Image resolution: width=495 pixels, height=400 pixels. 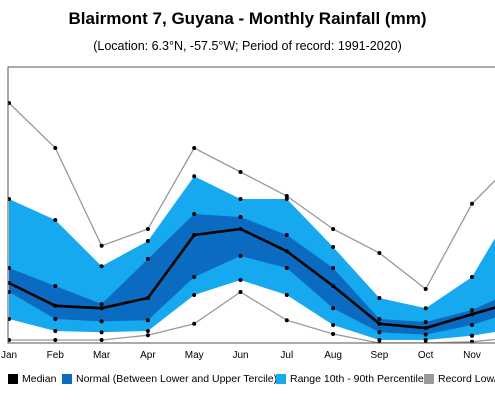 I want to click on point-p10-mar, so click(x=101, y=332).